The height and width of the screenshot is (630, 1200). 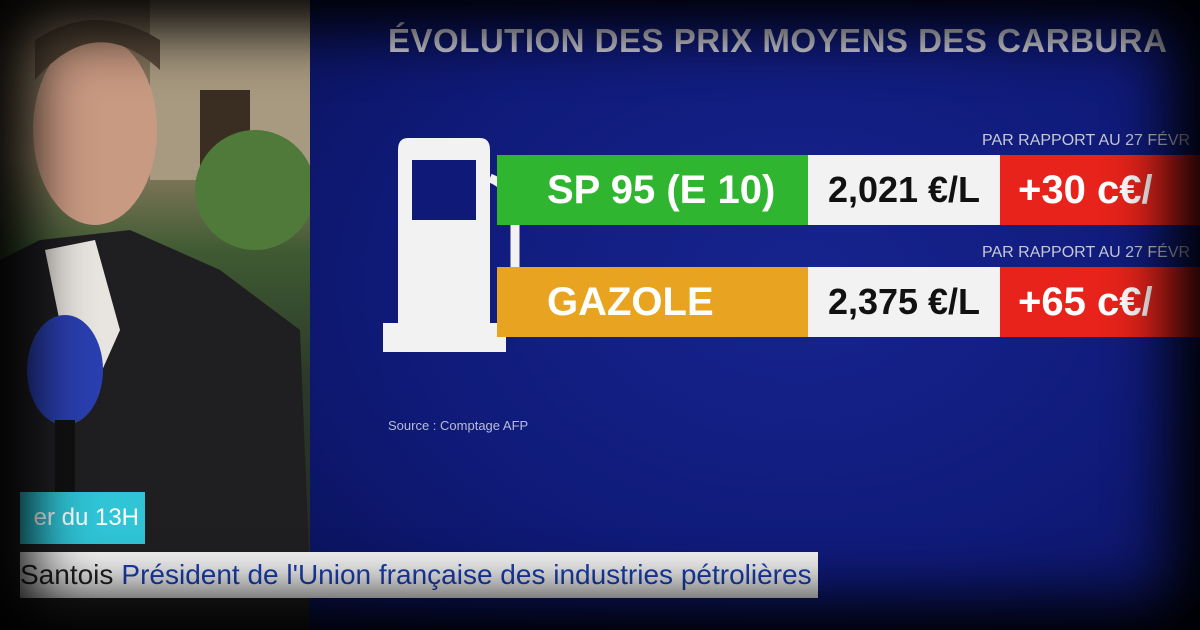 I want to click on fuel-pump-icon, so click(x=451, y=245).